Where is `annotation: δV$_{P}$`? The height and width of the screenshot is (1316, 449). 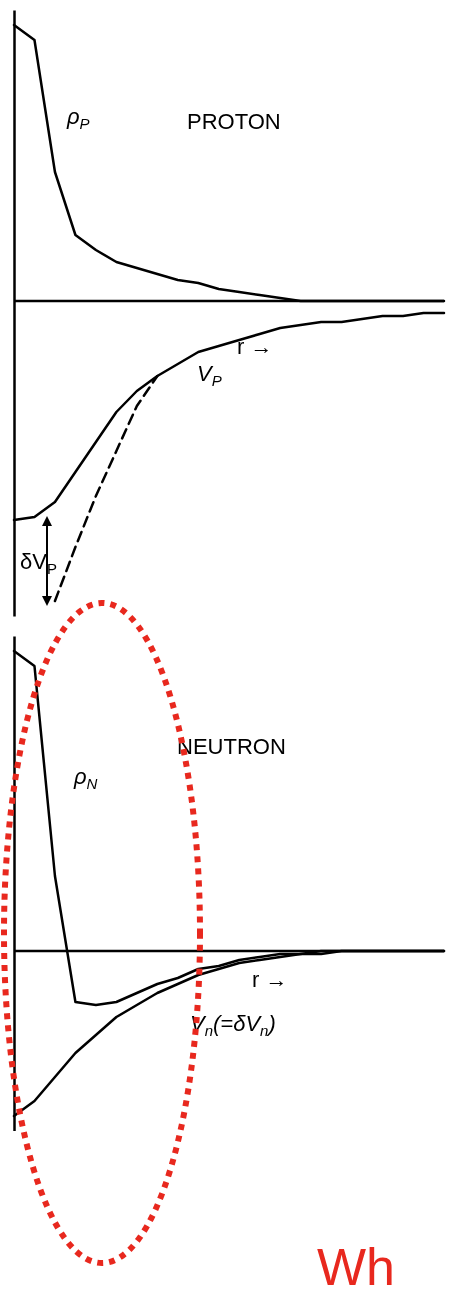
annotation: δV$_{P}$ is located at coordinates (38, 563).